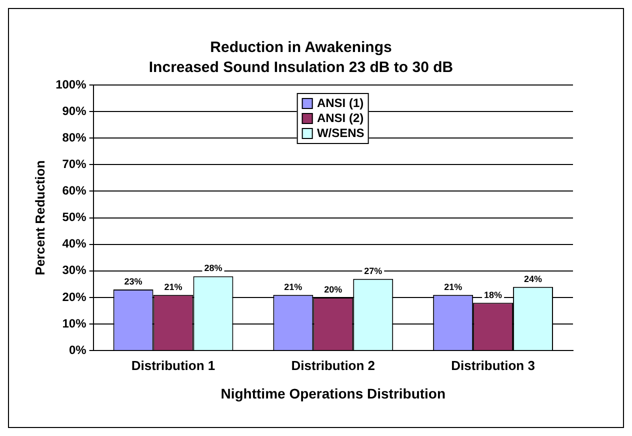 This screenshot has width=632, height=436. Describe the element at coordinates (301, 47) in the screenshot. I see `chart-title: Reduction in Awakenings` at that location.